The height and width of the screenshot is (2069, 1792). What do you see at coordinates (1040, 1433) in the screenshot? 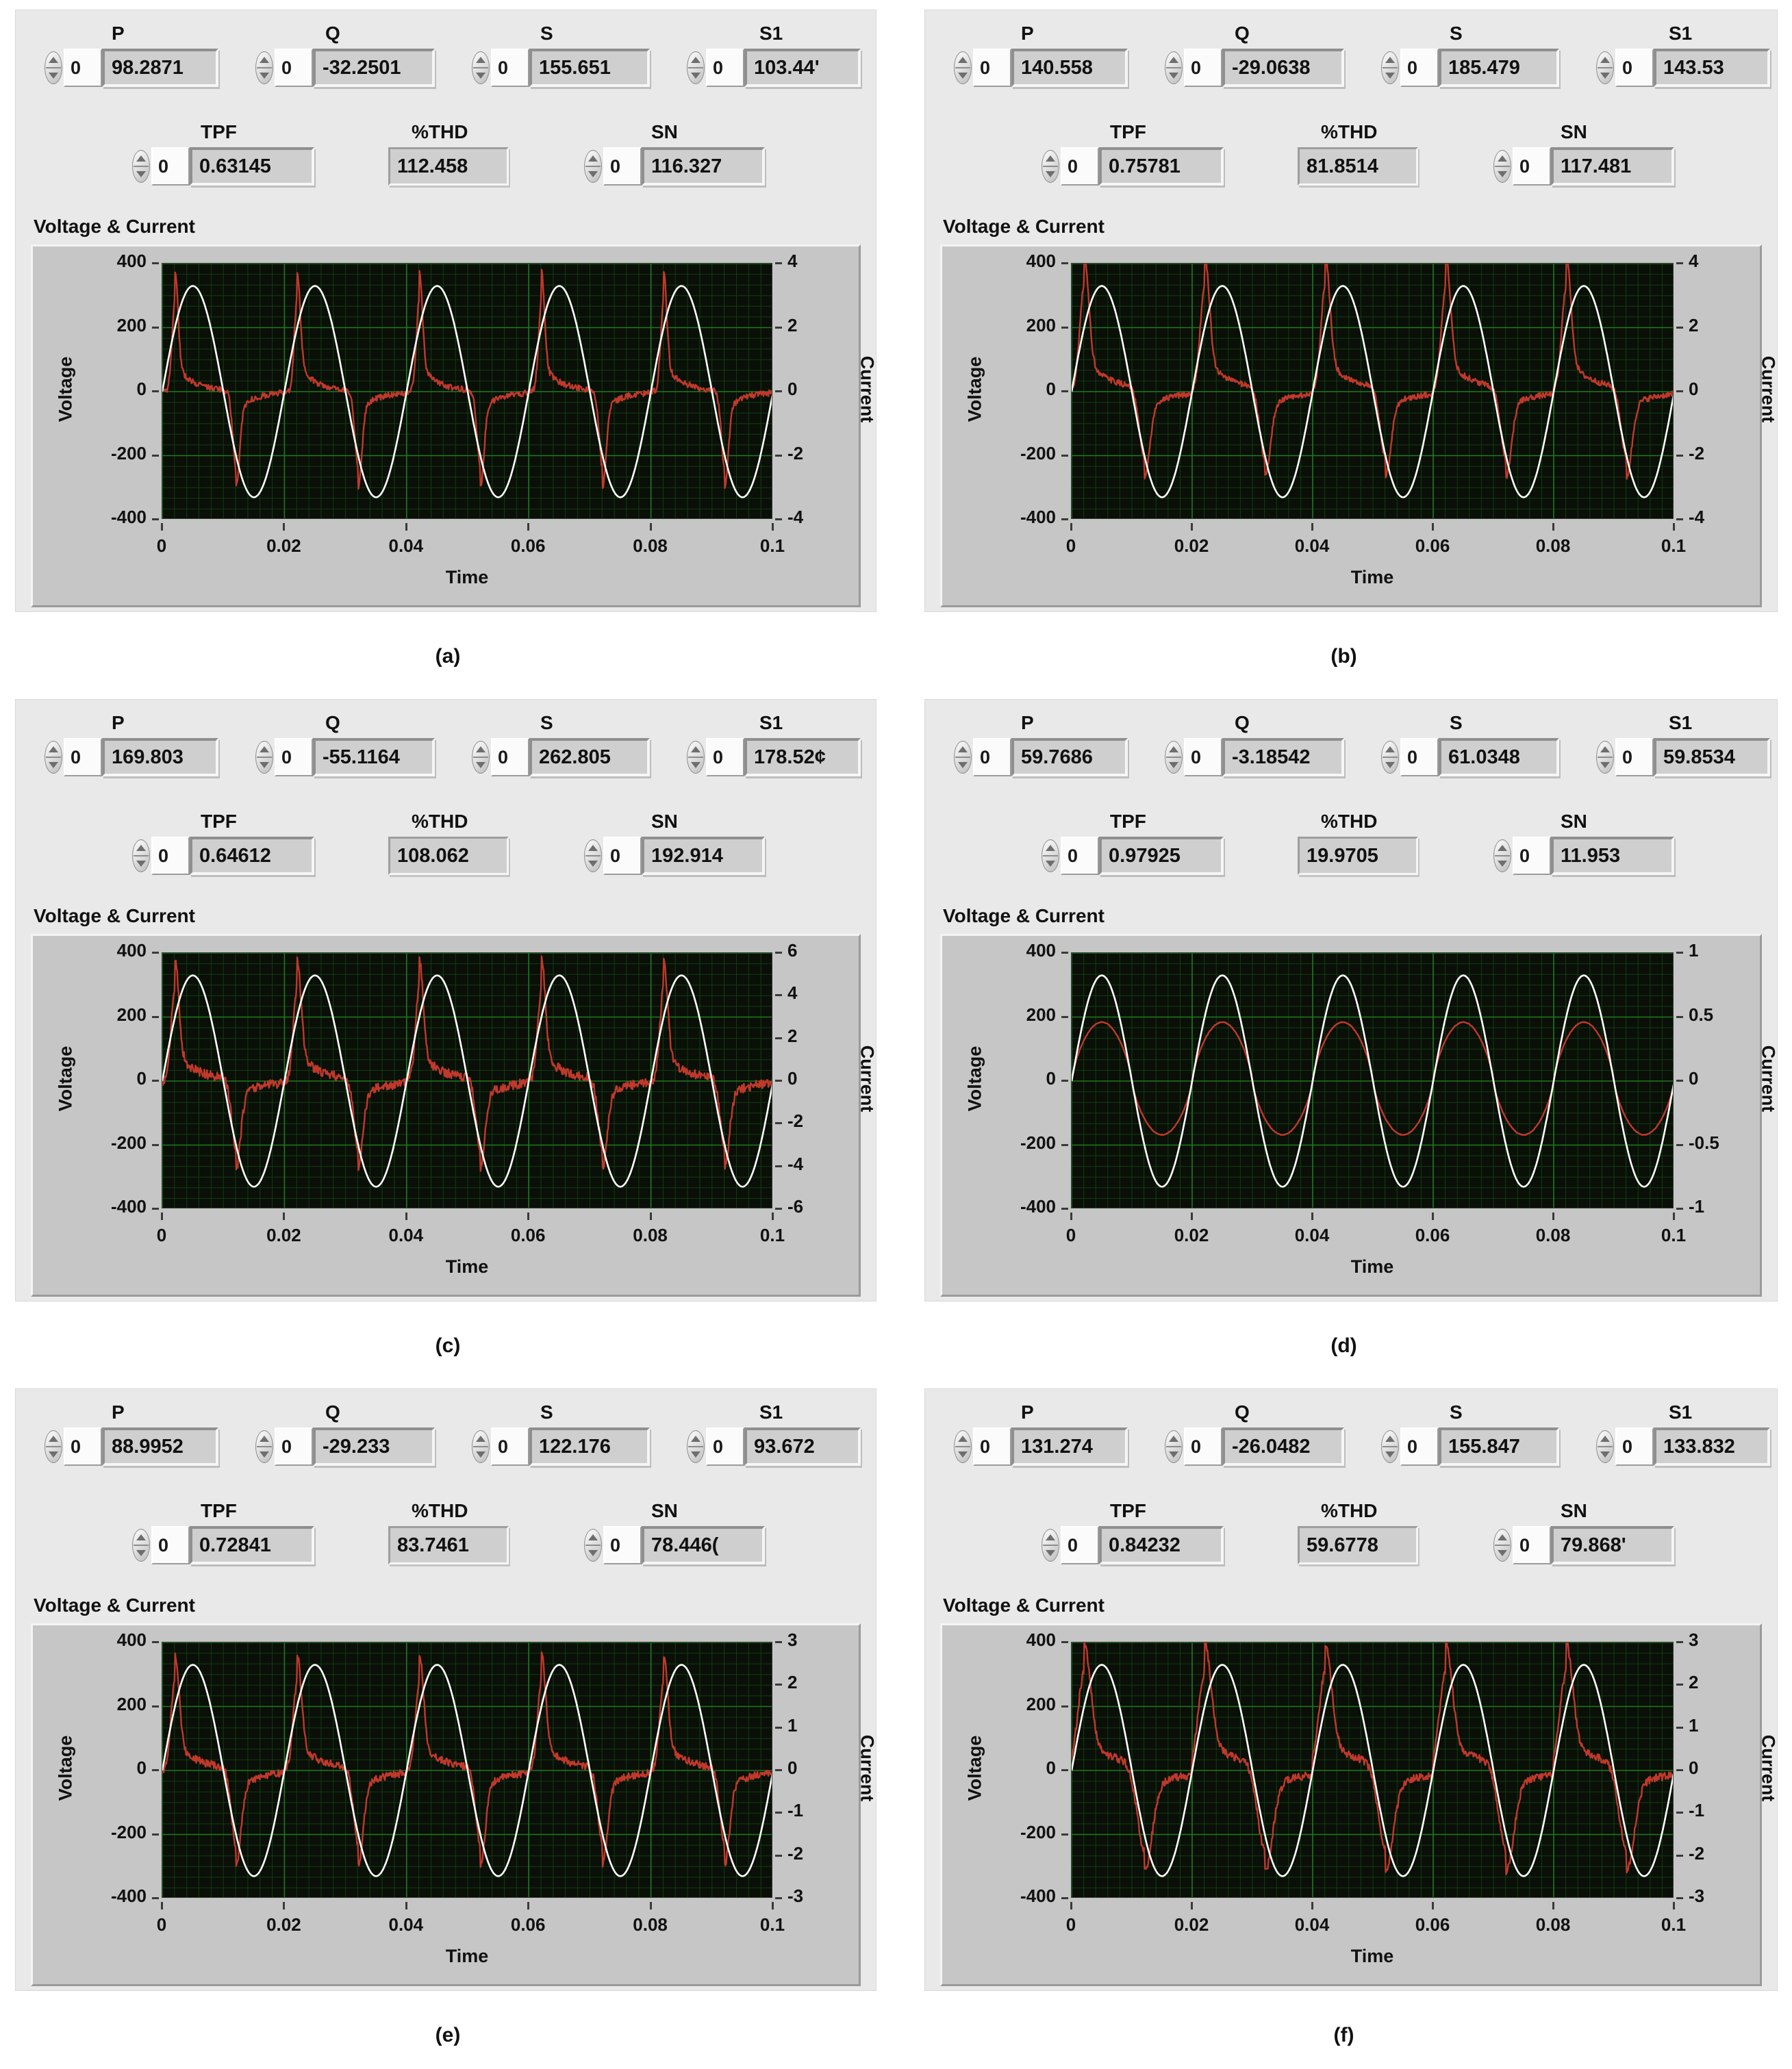
I see `control-p: P 0 131.274` at bounding box center [1040, 1433].